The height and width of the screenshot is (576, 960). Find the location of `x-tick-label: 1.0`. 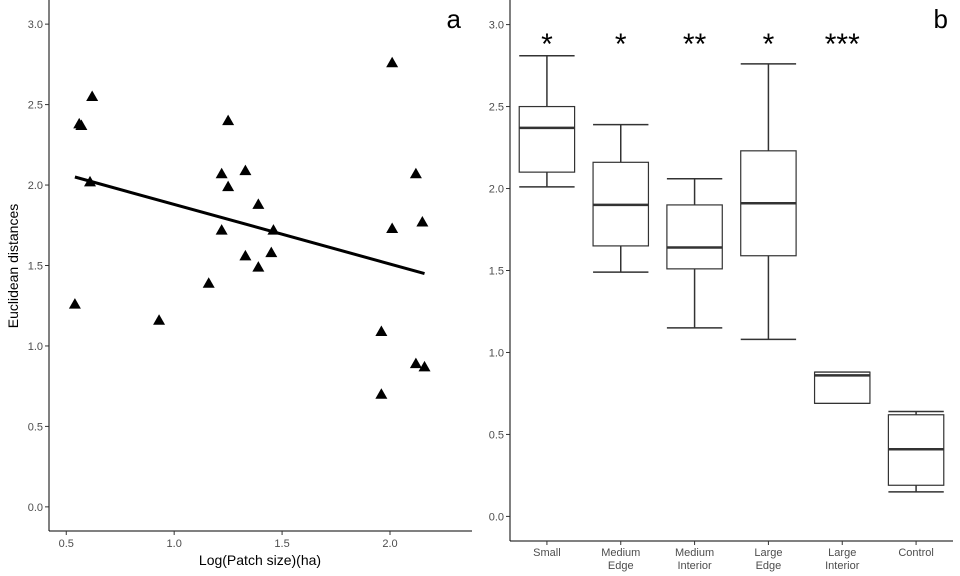

x-tick-label: 1.0 is located at coordinates (174, 544).